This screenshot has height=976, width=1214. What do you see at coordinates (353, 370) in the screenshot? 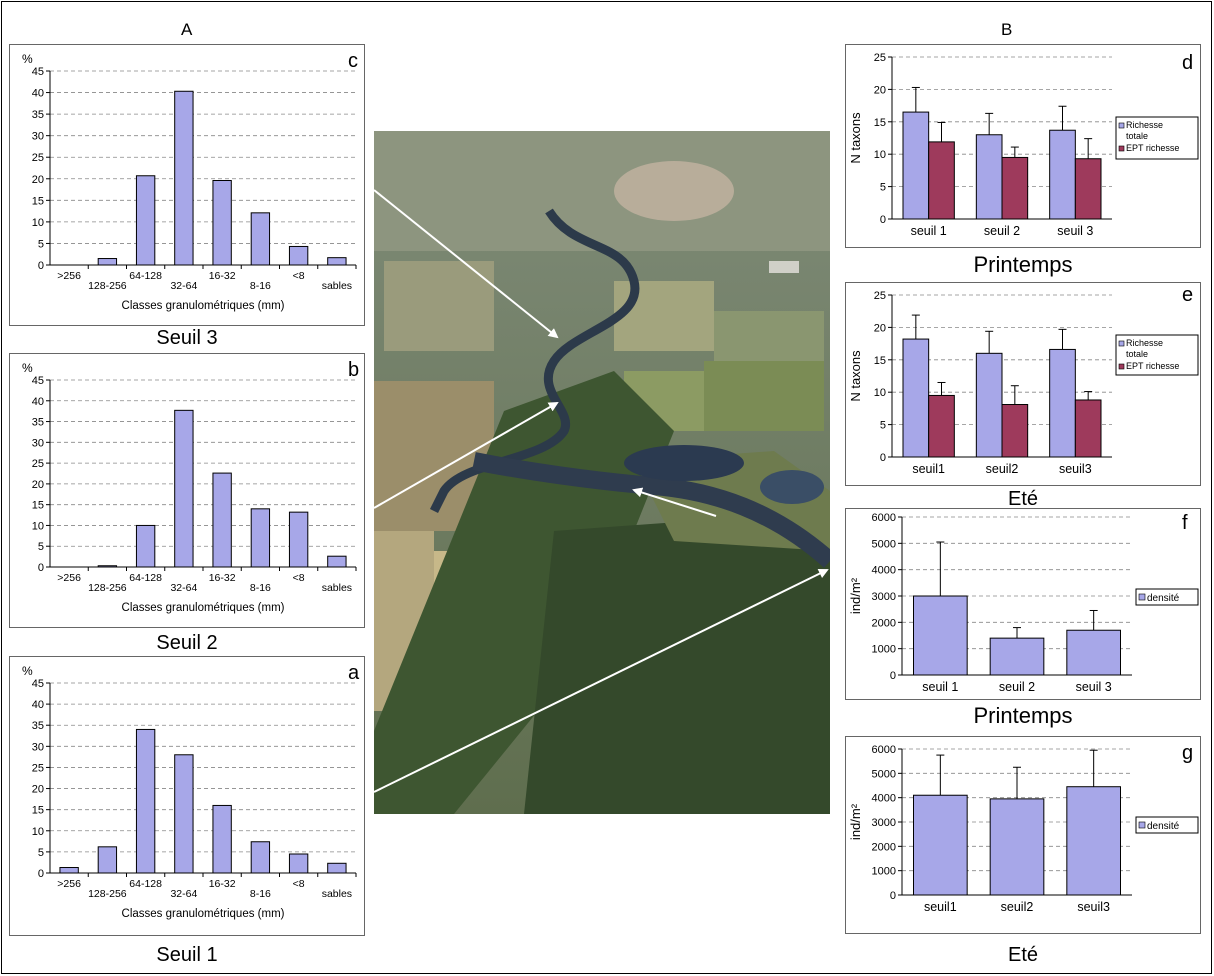
I see `panel-letter: b` at bounding box center [353, 370].